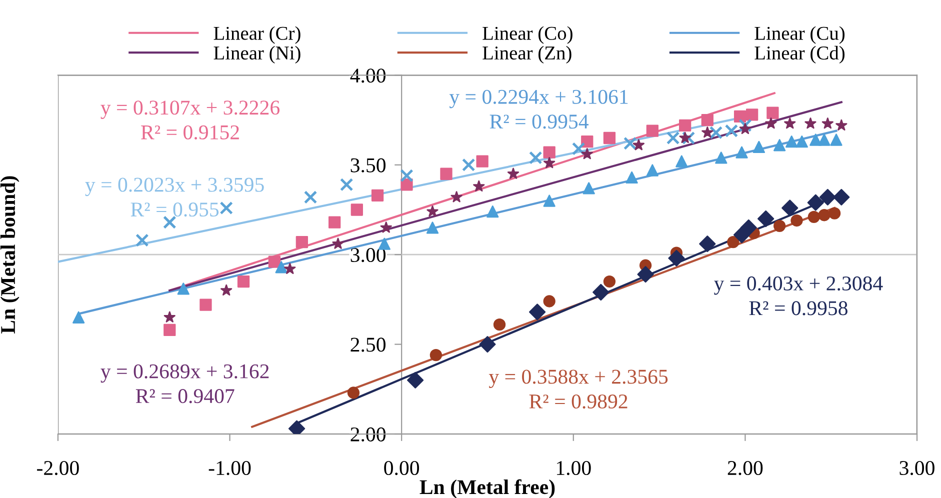 This screenshot has width=941, height=498. What do you see at coordinates (257, 35) in the screenshot?
I see `legend-label: Linear (Cr)` at bounding box center [257, 35].